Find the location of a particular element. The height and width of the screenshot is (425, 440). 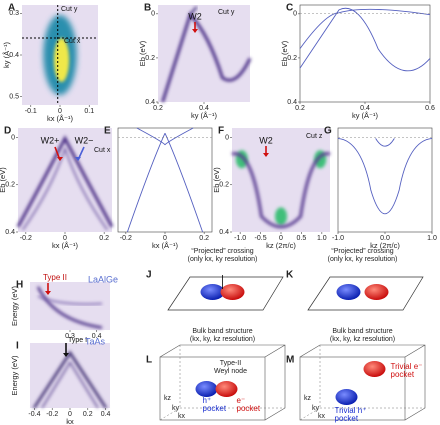

panel-label: G is located at coordinates (328, 131).